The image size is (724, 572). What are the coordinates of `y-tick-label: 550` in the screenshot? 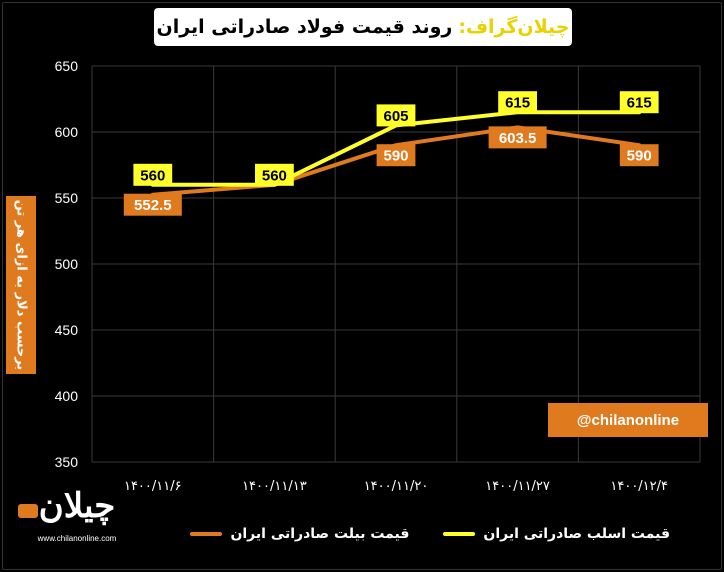 It's located at (67, 198).